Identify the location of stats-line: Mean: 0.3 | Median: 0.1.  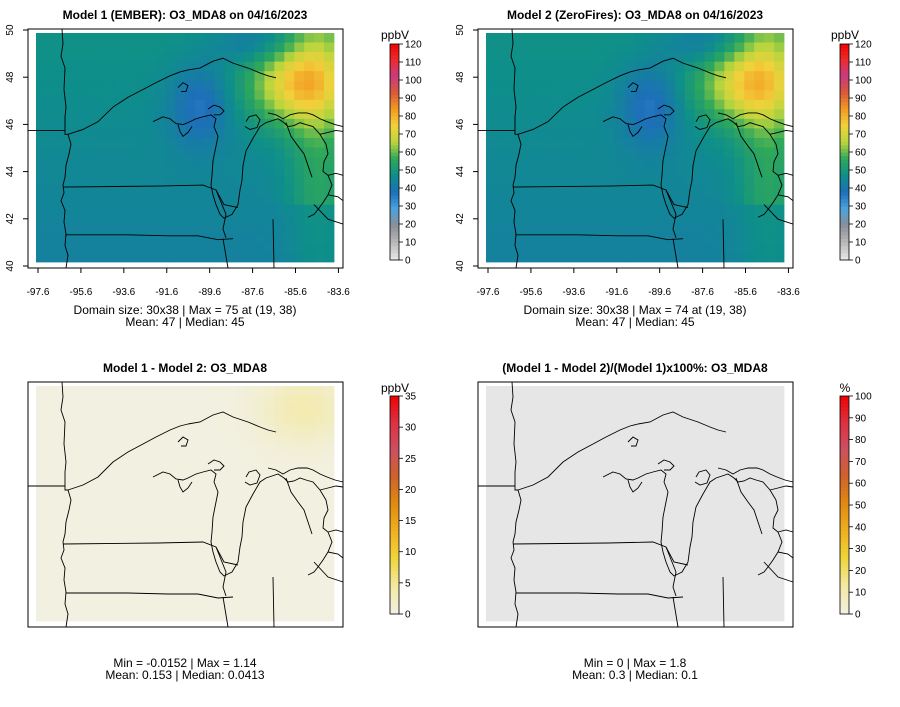
(635, 675).